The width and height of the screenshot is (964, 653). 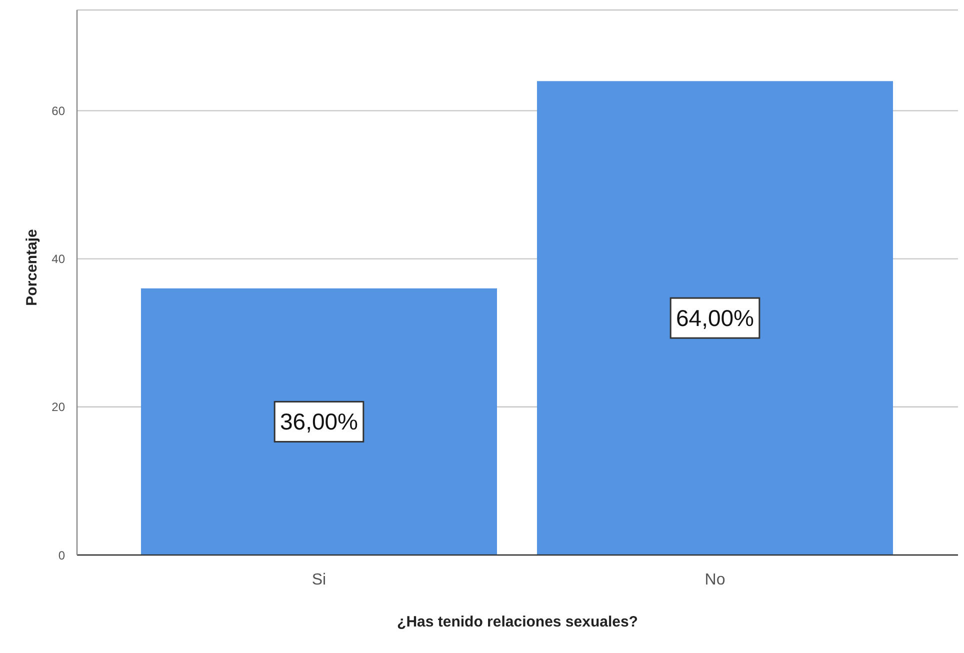 I want to click on y-tick-label: 20, so click(x=59, y=407).